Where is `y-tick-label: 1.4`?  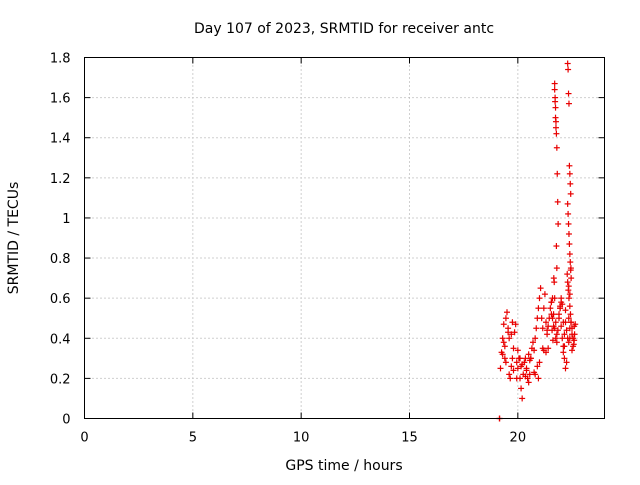
y-tick-label: 1.4 is located at coordinates (60, 139).